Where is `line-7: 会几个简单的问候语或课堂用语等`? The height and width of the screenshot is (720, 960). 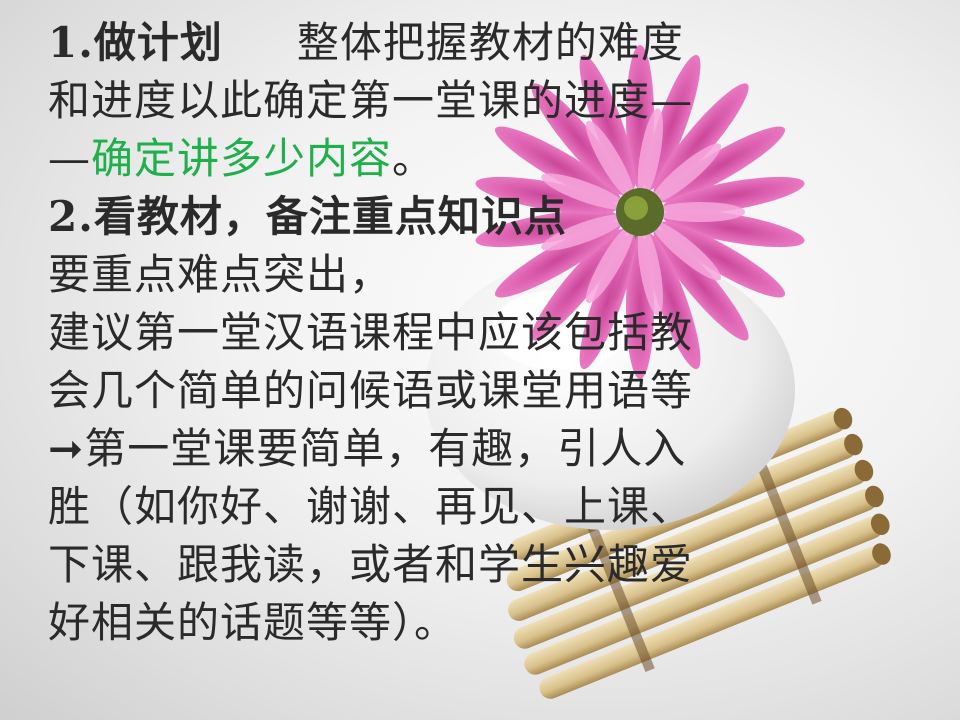 line-7: 会几个简单的问候语或课堂用语等 is located at coordinates (371, 390).